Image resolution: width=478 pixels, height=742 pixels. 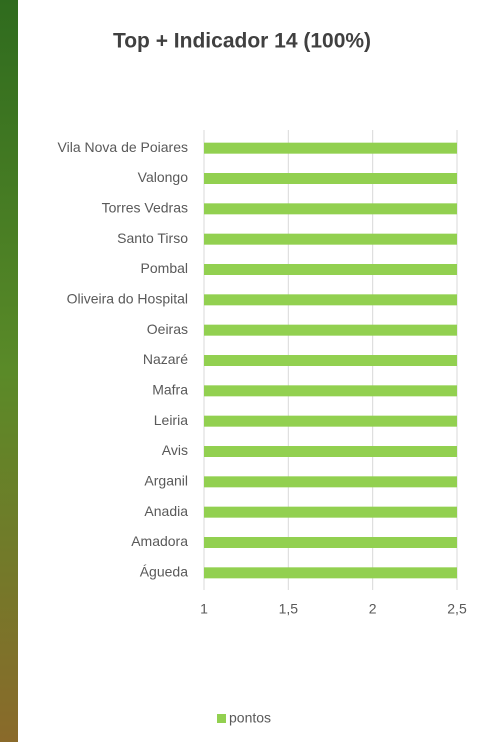 I want to click on y-tick-label: Leiria, so click(x=171, y=420).